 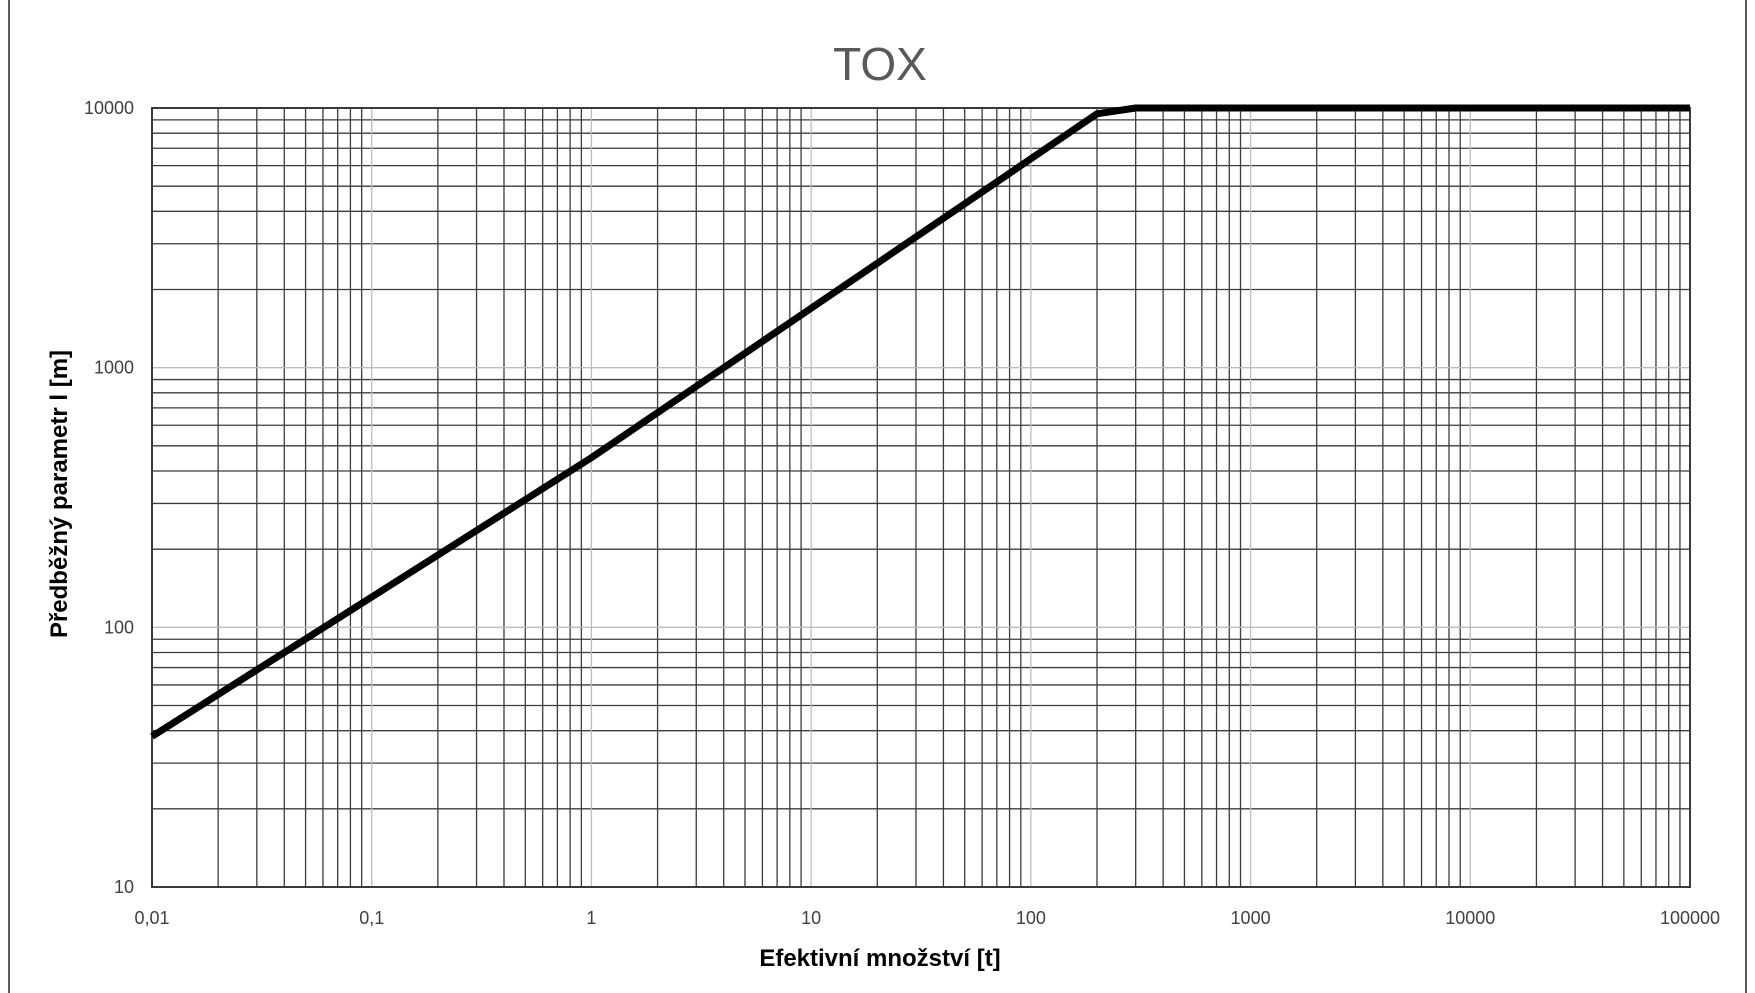 I want to click on right-border-line, so click(x=1746, y=496).